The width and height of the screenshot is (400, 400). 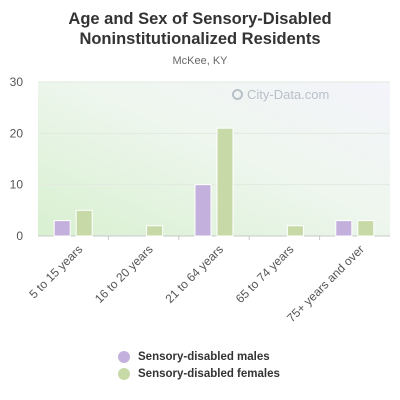 What do you see at coordinates (288, 94) in the screenshot?
I see `watermark-text: City-Data.com` at bounding box center [288, 94].